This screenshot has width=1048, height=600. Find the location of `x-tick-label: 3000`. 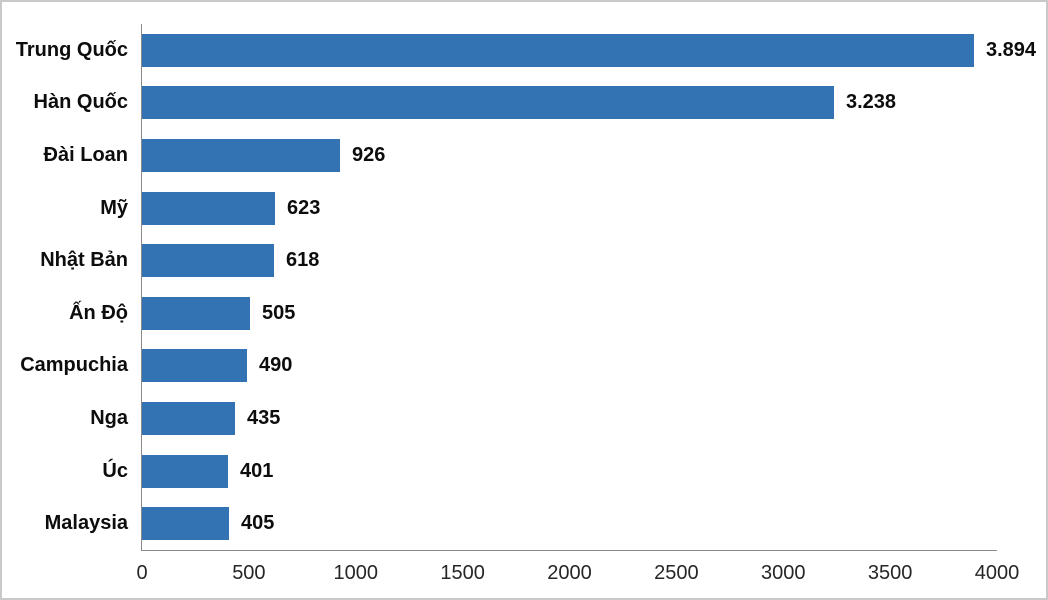

x-tick-label: 3000 is located at coordinates (783, 573).